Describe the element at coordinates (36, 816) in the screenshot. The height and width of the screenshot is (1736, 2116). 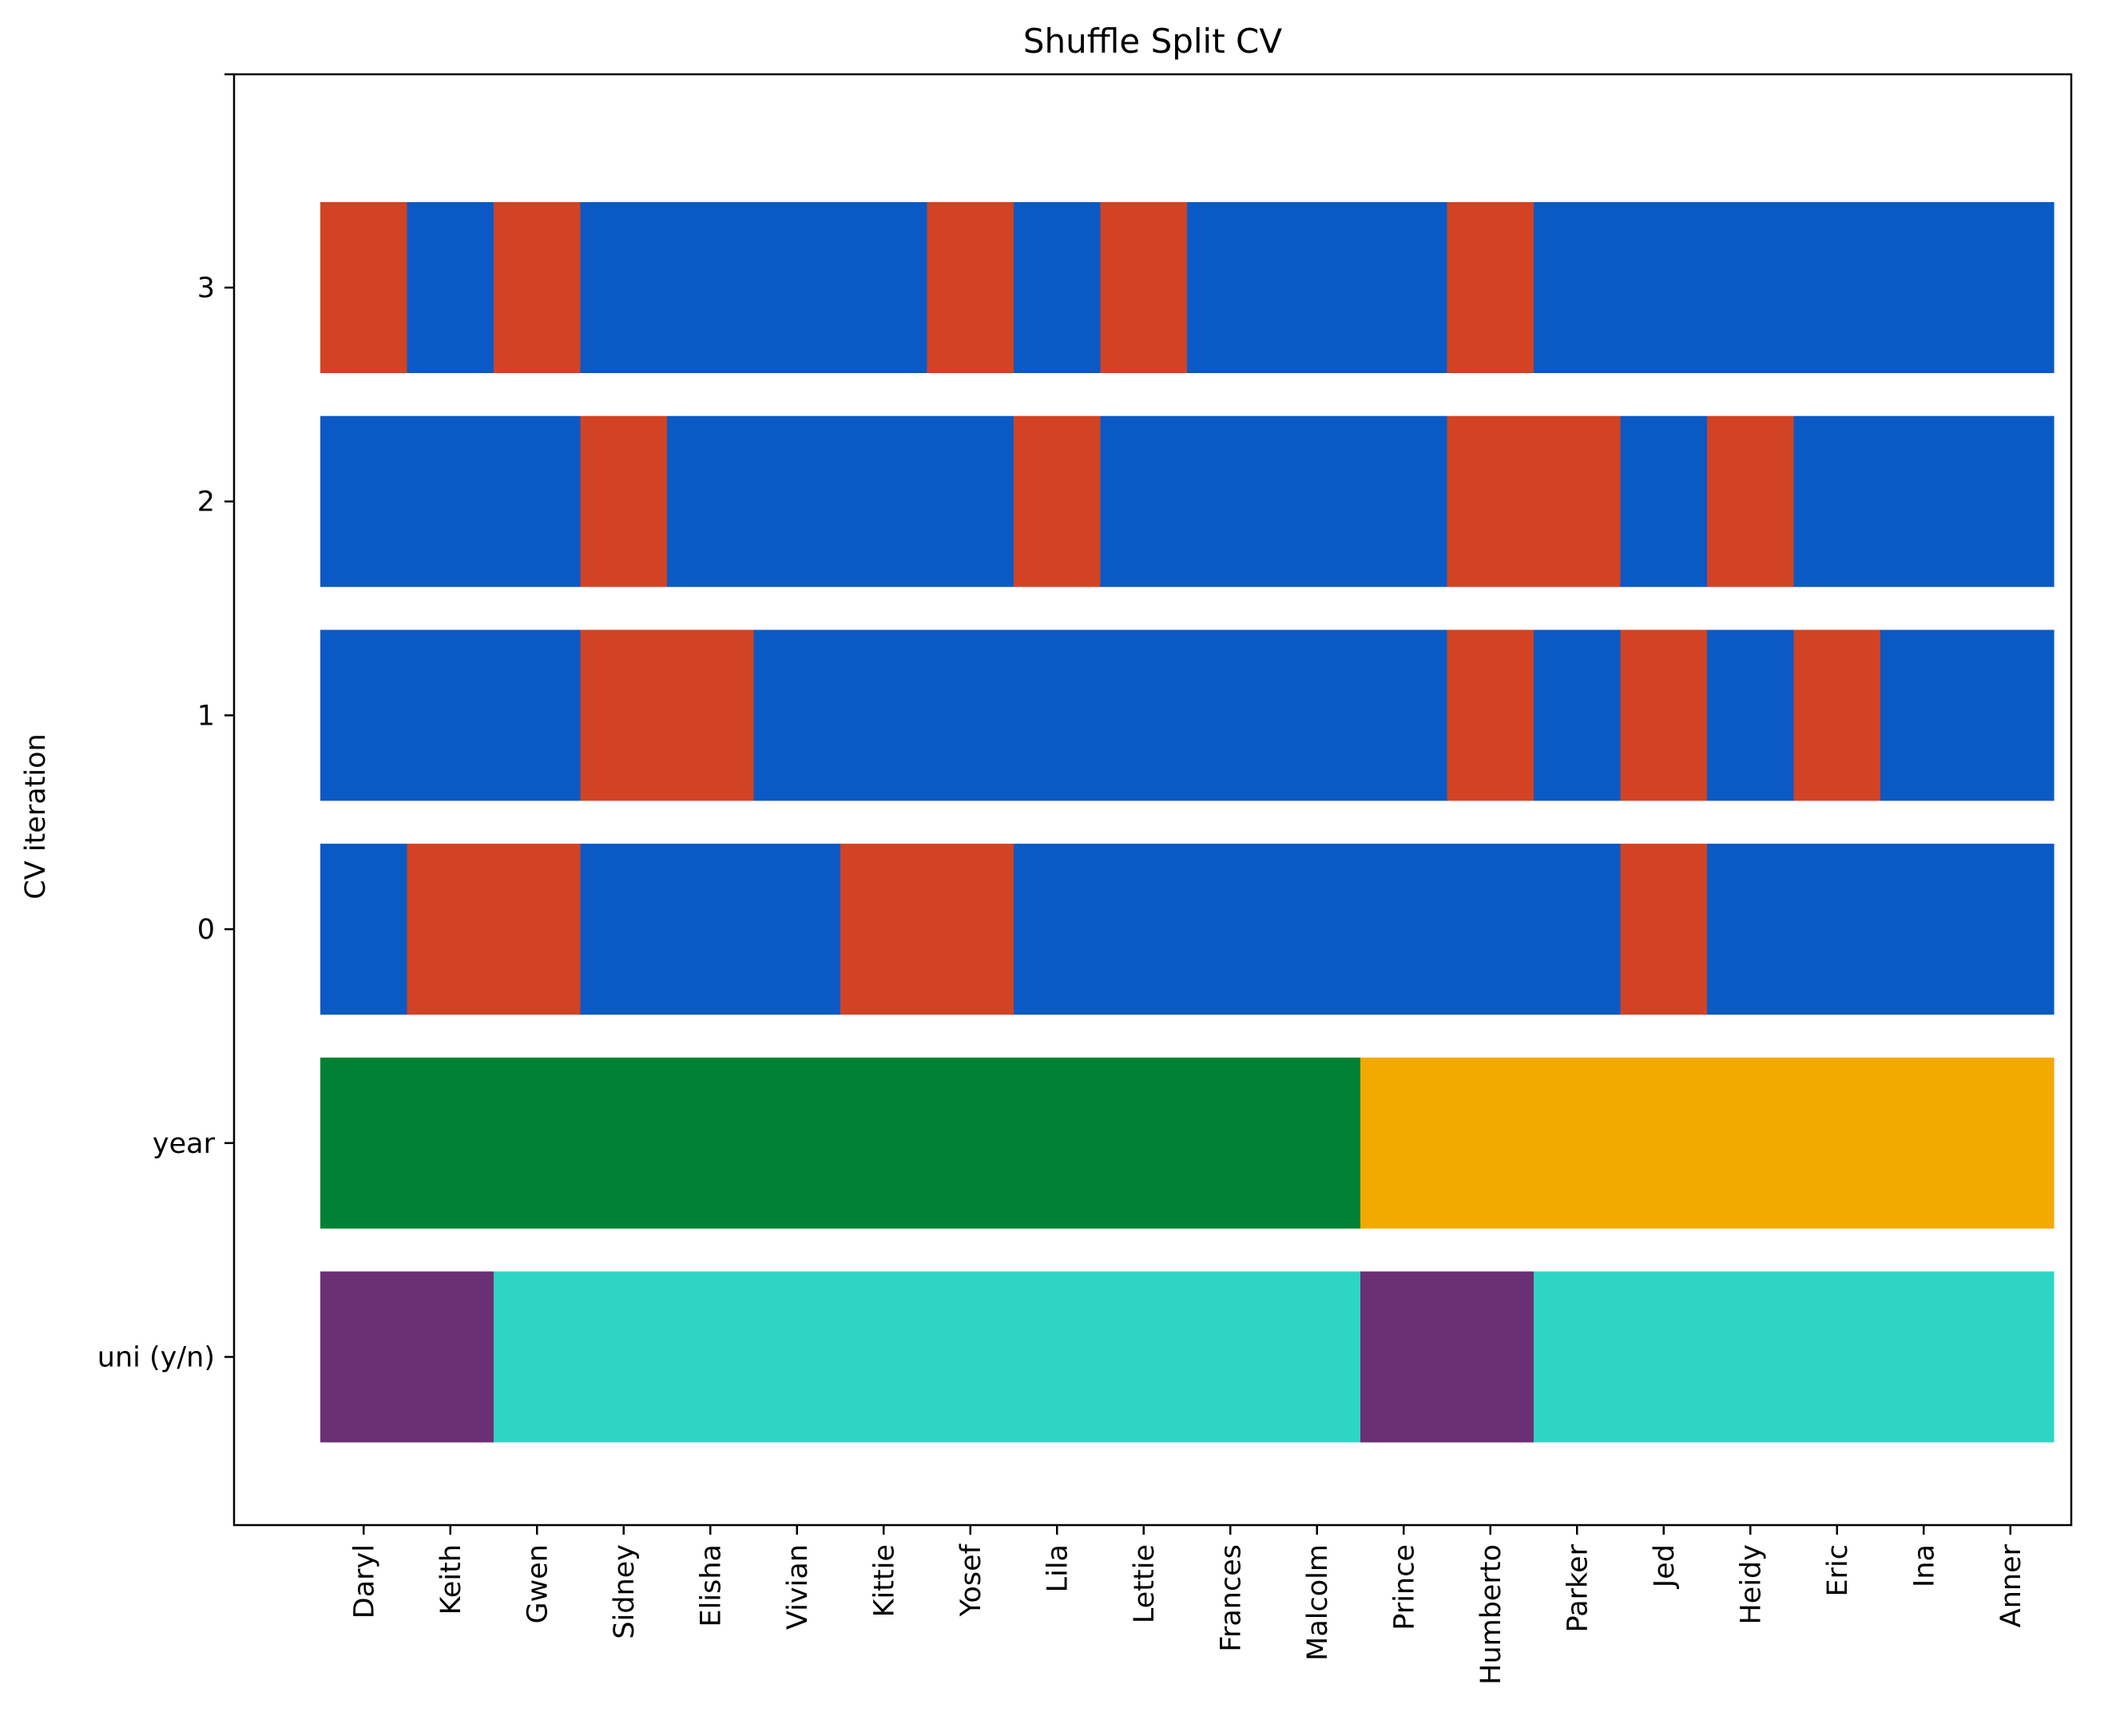
I see `y-axis-label: CV iteration` at that location.